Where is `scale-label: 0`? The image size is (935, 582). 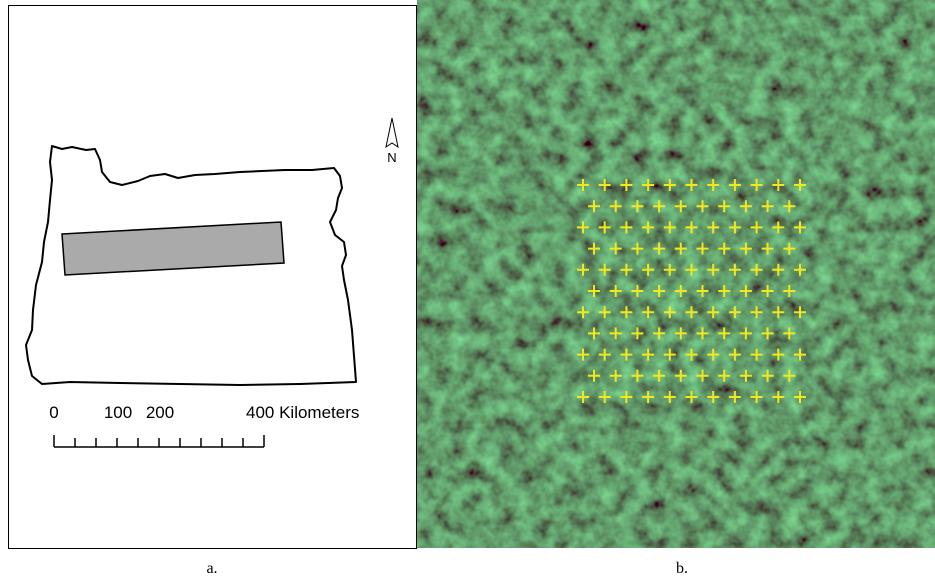 scale-label: 0 is located at coordinates (53, 412).